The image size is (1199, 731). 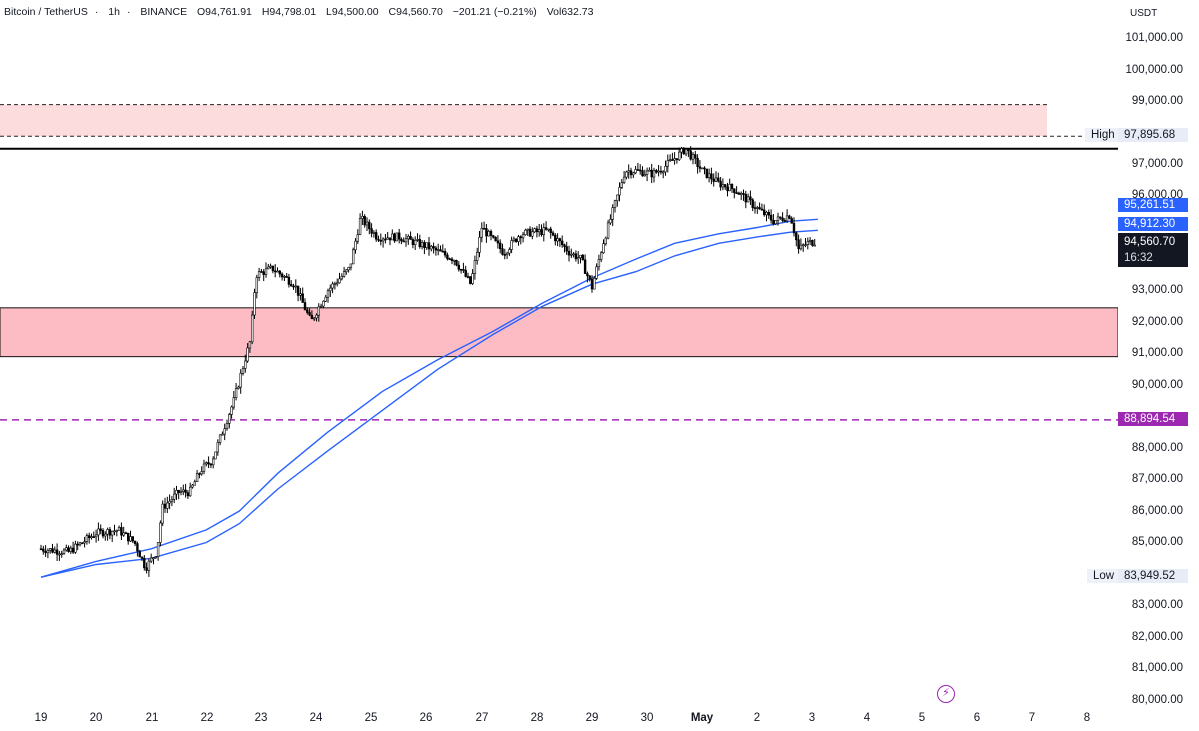 I want to click on time-tick: 3, so click(x=812, y=718).